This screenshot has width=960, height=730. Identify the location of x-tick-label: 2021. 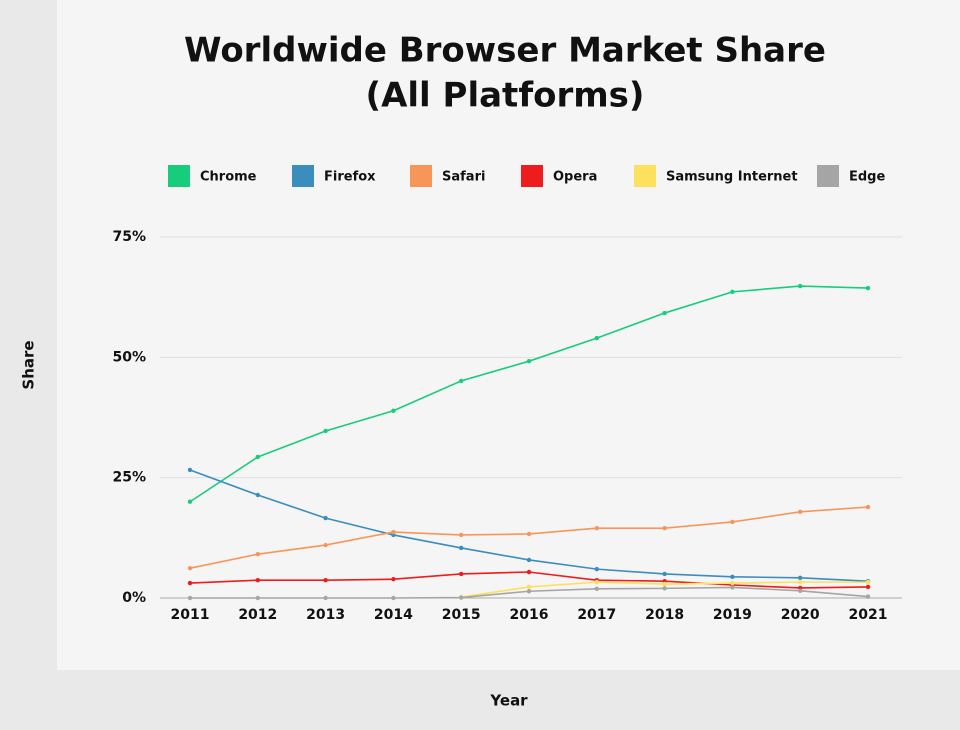
(868, 615).